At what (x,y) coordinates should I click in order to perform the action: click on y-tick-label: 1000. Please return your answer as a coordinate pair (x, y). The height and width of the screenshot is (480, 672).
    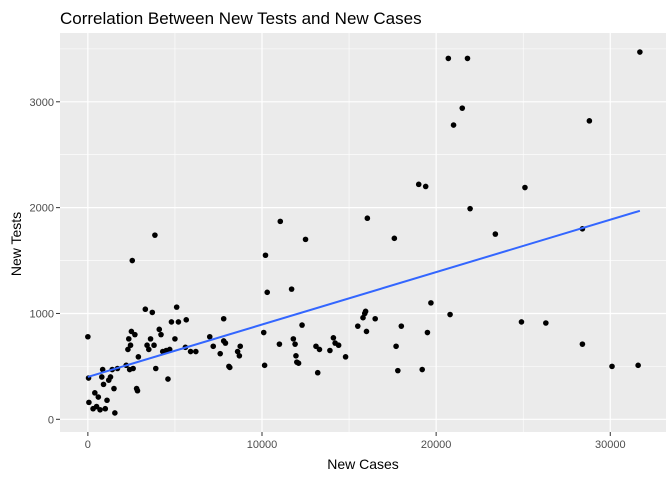
    Looking at the image, I should click on (42, 314).